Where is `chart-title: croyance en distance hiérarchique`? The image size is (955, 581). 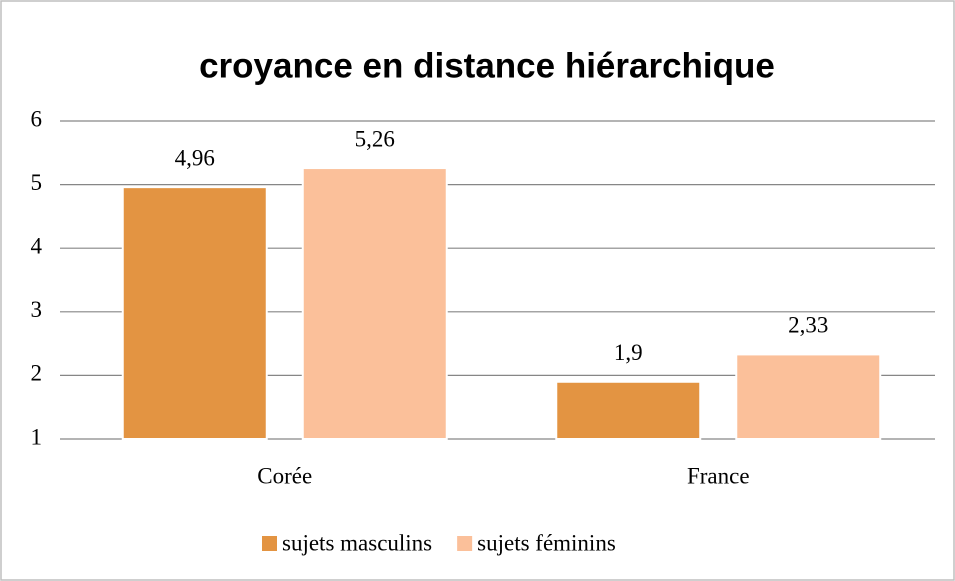
chart-title: croyance en distance hiérarchique is located at coordinates (487, 65).